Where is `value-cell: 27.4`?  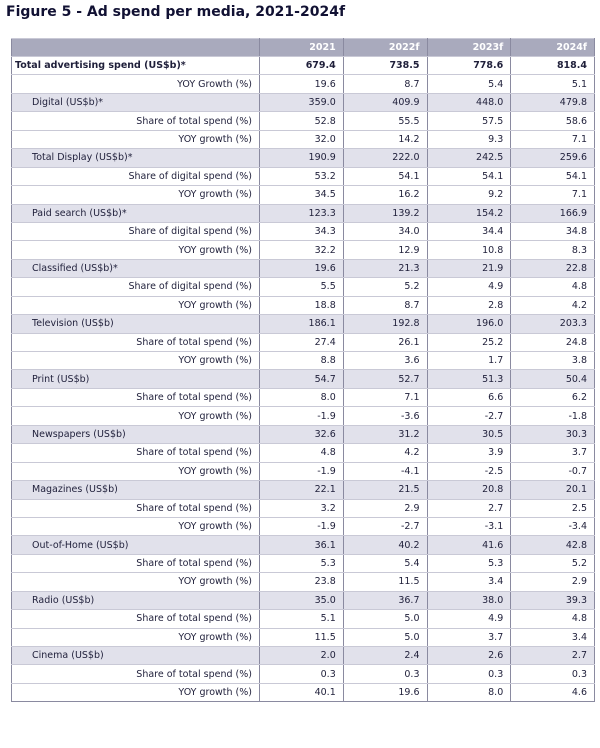
value-cell: 27.4 is located at coordinates (301, 342).